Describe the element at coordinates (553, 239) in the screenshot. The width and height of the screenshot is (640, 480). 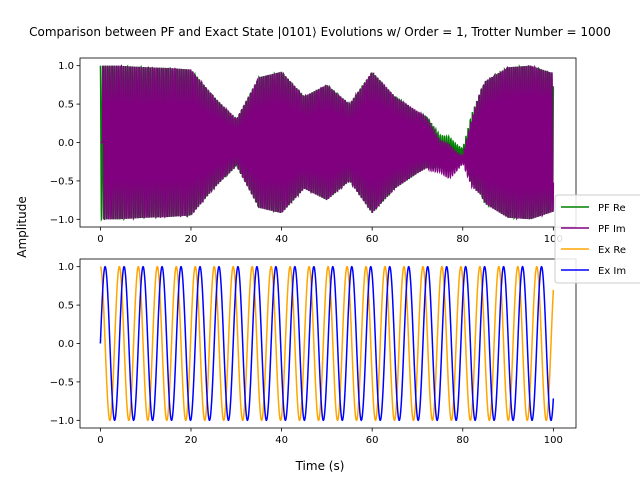
I see `top-xtick-label: 100` at that location.